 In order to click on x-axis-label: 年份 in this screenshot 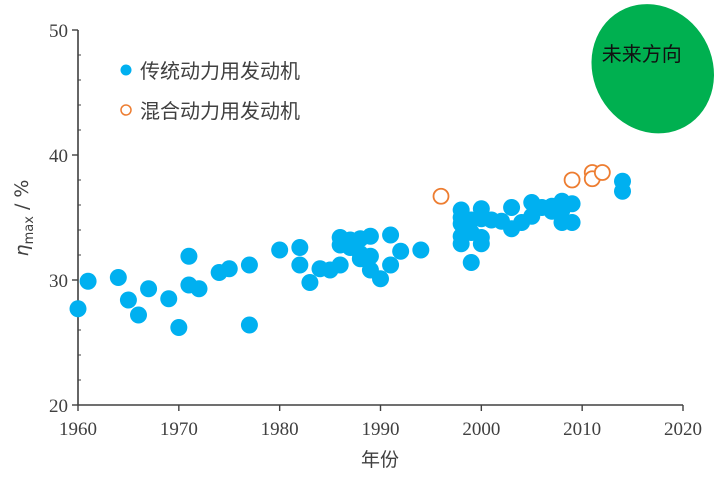, I will do `click(380, 460)`.